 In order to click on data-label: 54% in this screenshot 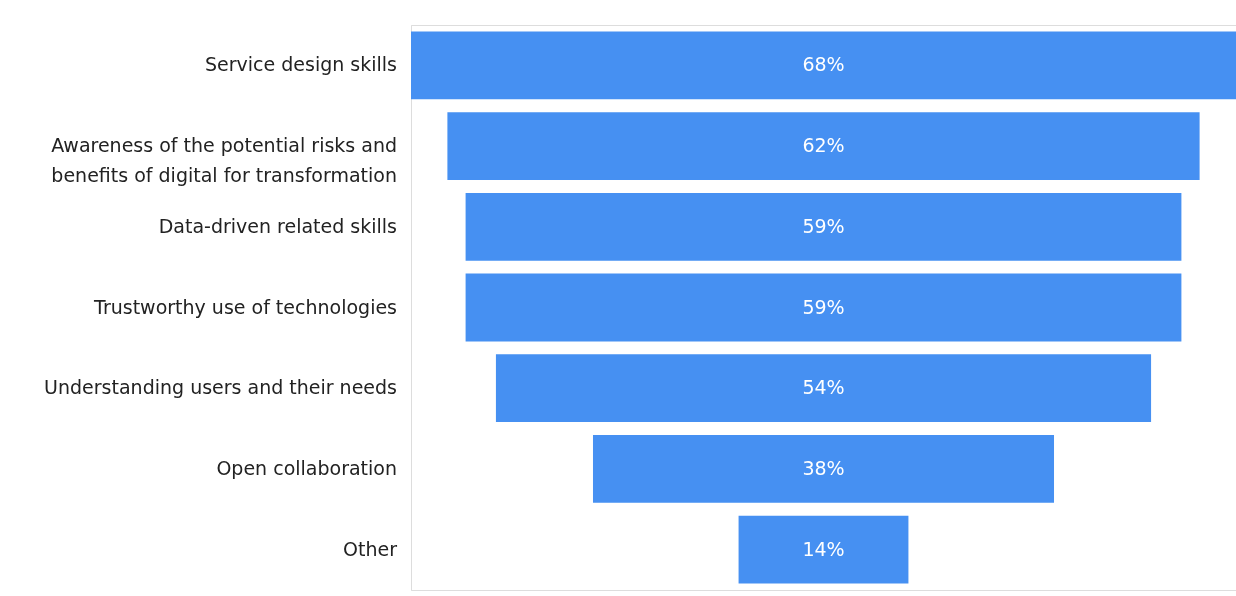, I will do `click(823, 387)`.